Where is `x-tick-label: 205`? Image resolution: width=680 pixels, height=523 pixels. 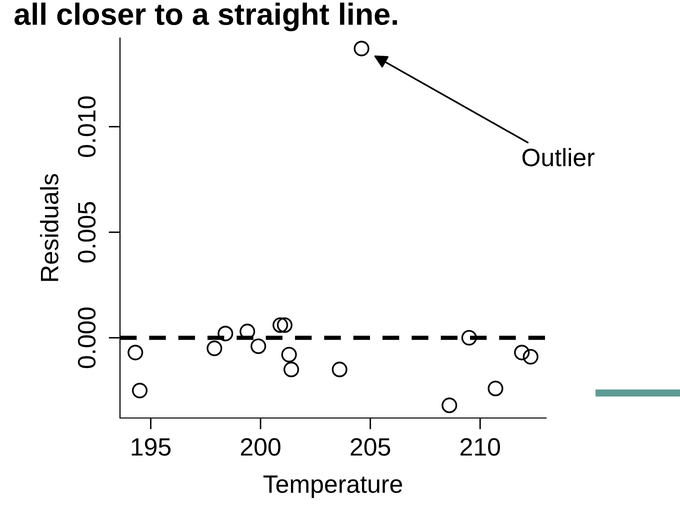
x-tick-label: 205 is located at coordinates (370, 447).